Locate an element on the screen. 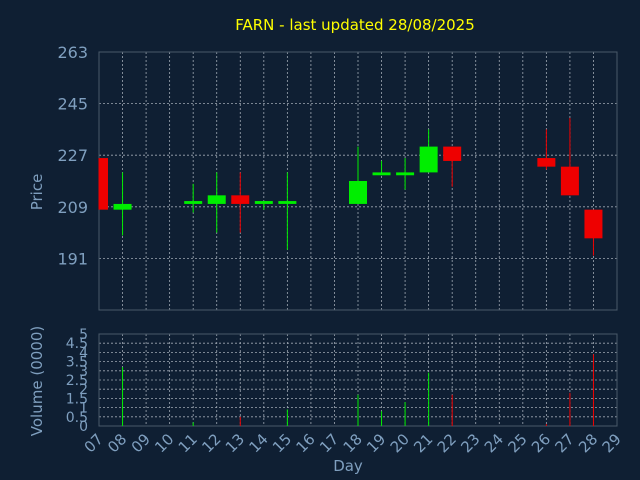 This screenshot has height=480, width=640. volume-bars is located at coordinates (358, 390).